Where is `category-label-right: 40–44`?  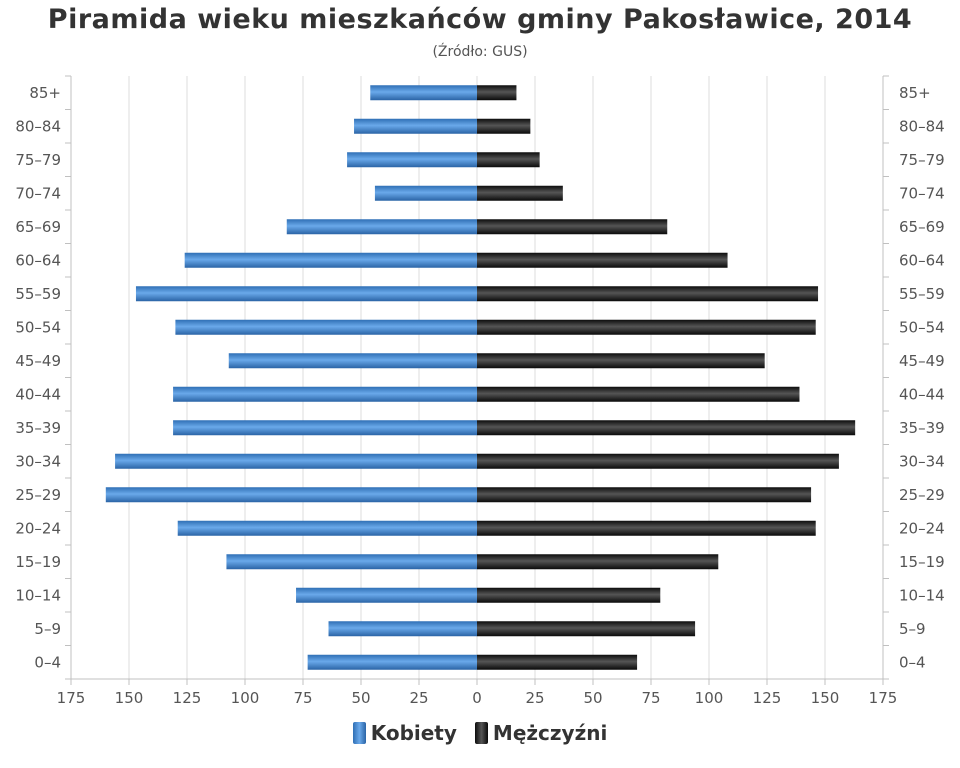
category-label-right: 40–44 is located at coordinates (922, 394).